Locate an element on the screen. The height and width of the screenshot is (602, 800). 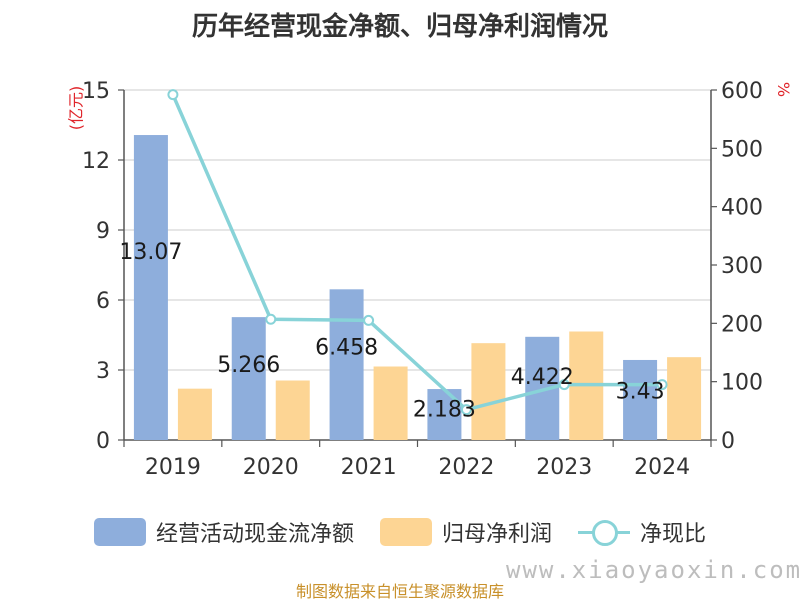
left-axis-tick-label: 15 is located at coordinates (96, 91).